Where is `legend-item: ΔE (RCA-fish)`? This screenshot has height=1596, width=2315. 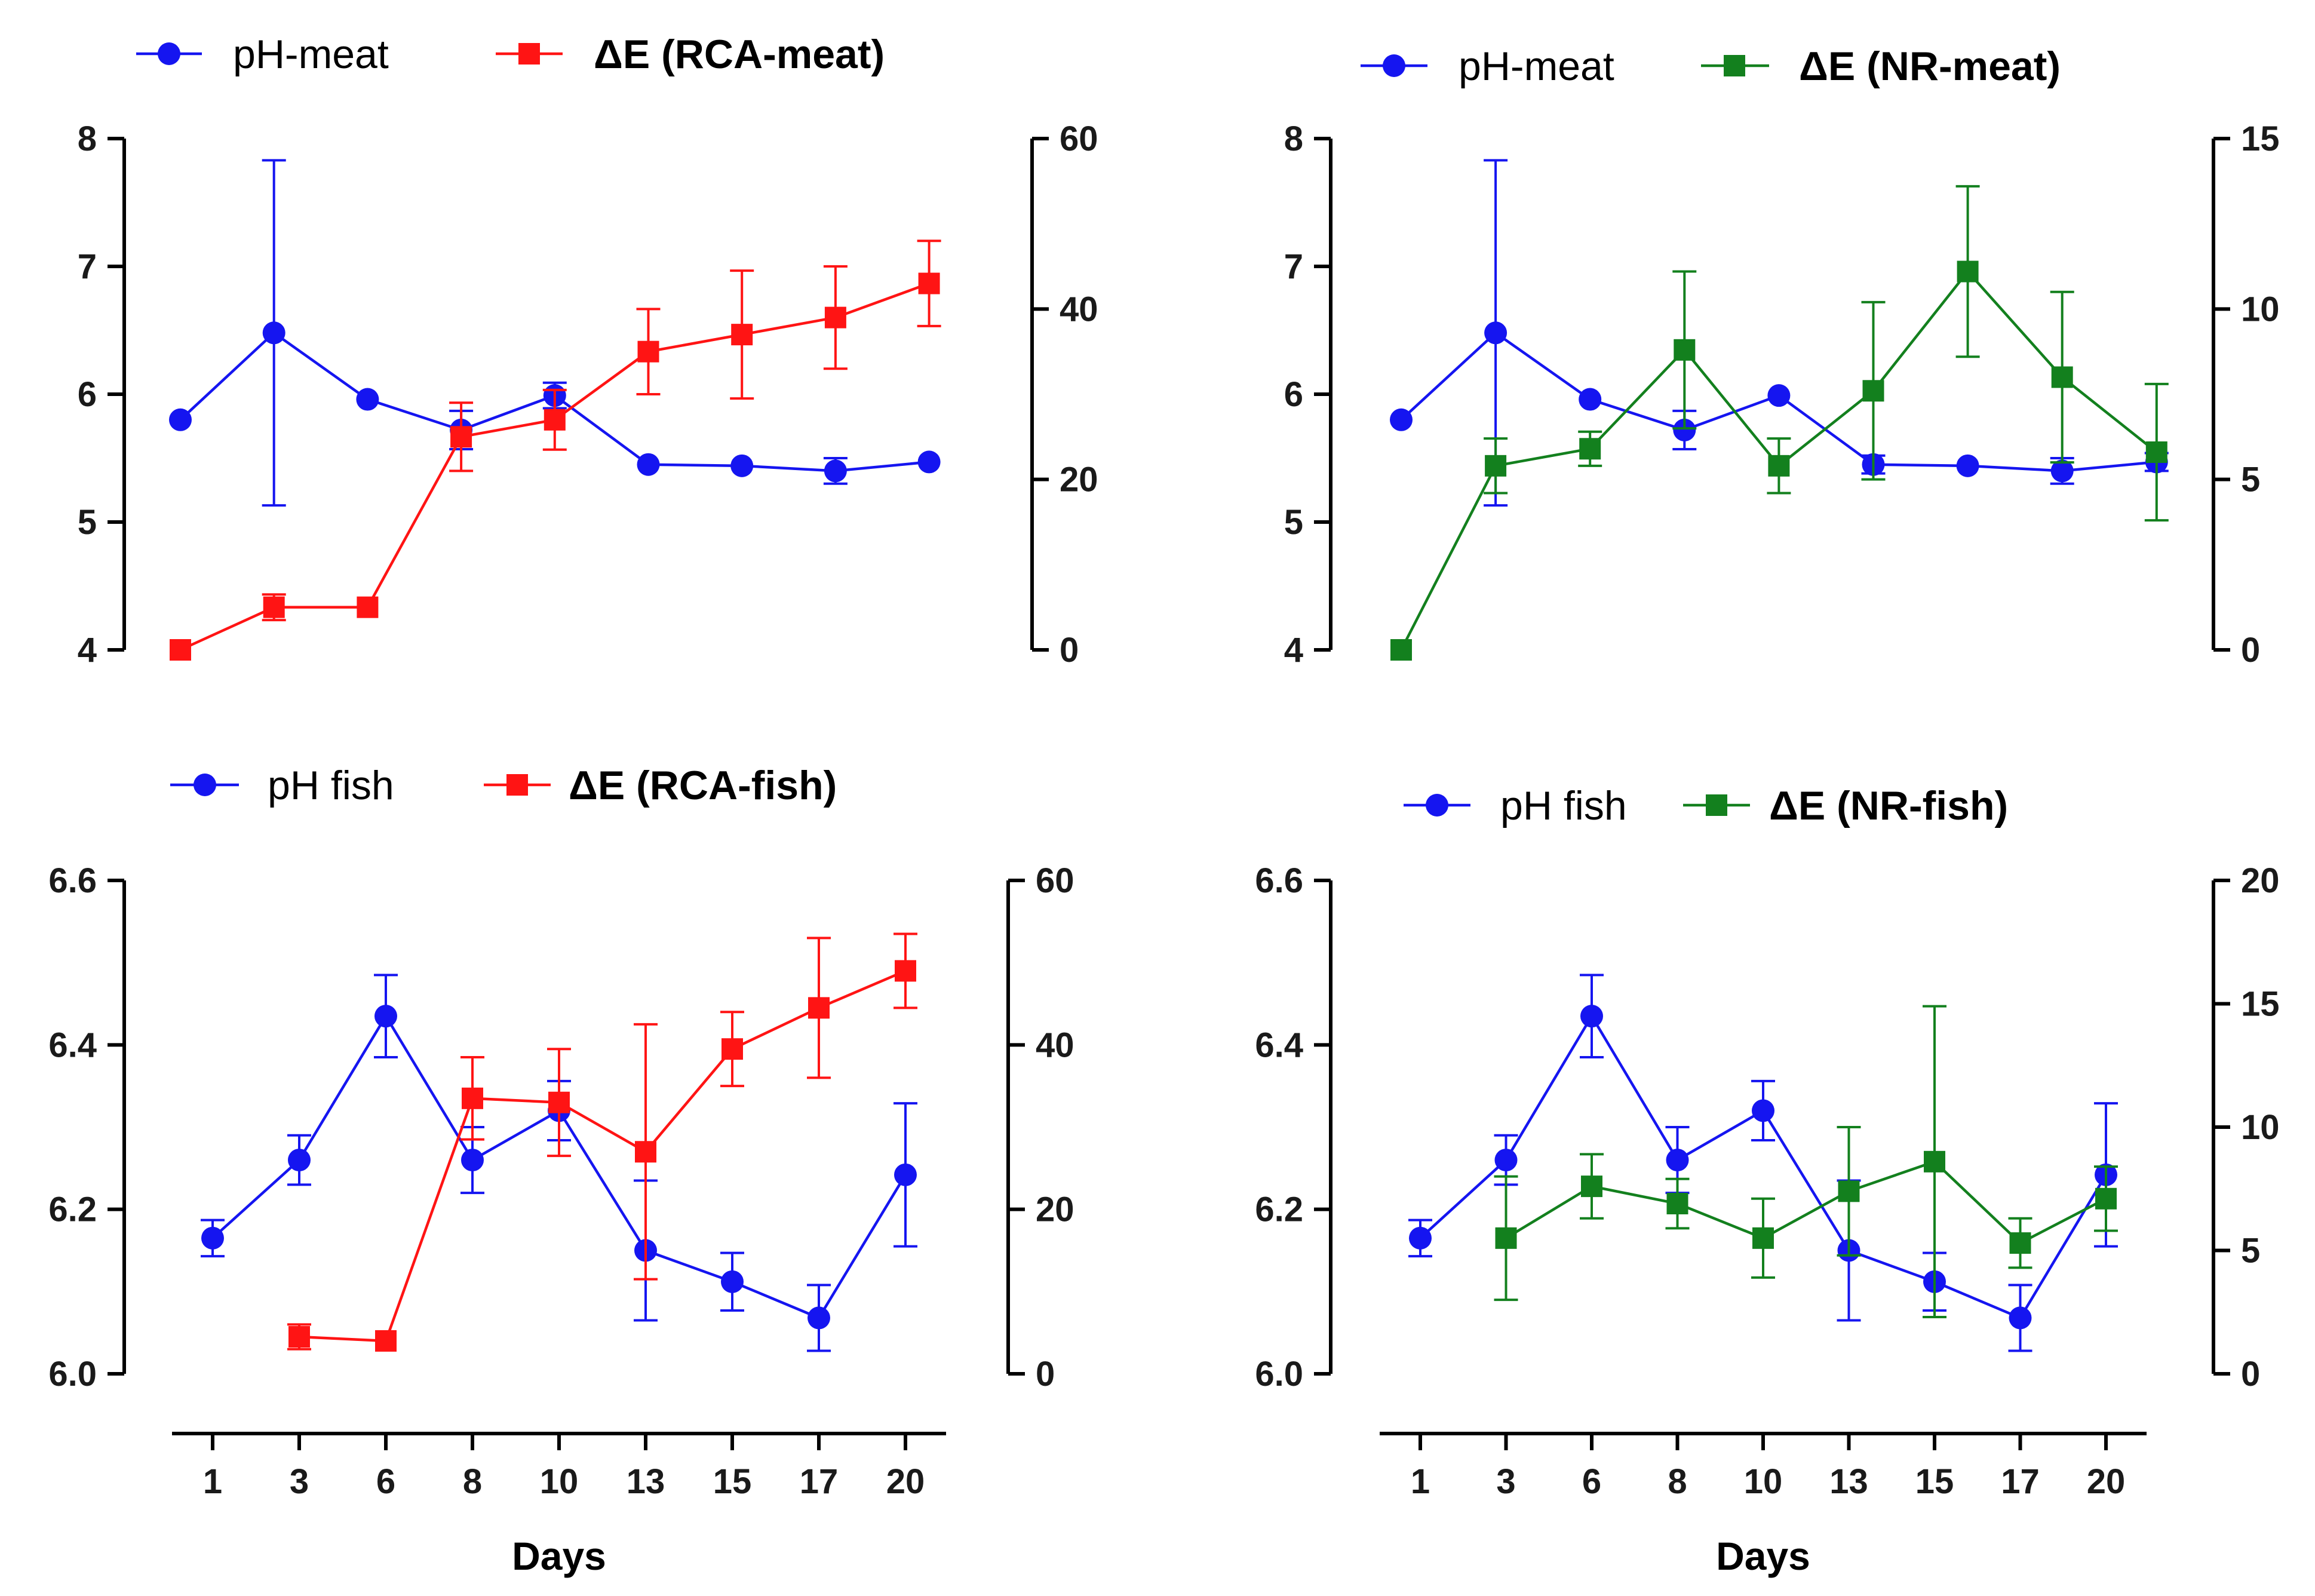
legend-item: ΔE (RCA-fish) is located at coordinates (661, 785).